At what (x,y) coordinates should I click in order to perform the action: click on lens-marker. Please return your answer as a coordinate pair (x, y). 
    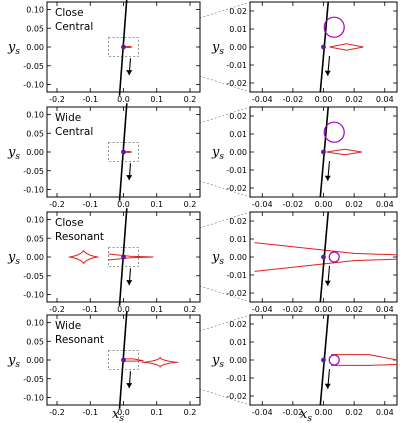
    Looking at the image, I should click on (123, 152).